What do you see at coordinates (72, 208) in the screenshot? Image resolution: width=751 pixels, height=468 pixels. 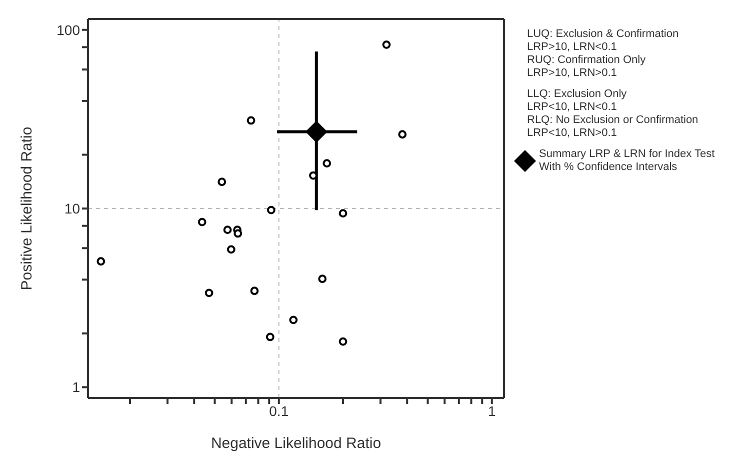 I see `y-tick-label: 10` at bounding box center [72, 208].